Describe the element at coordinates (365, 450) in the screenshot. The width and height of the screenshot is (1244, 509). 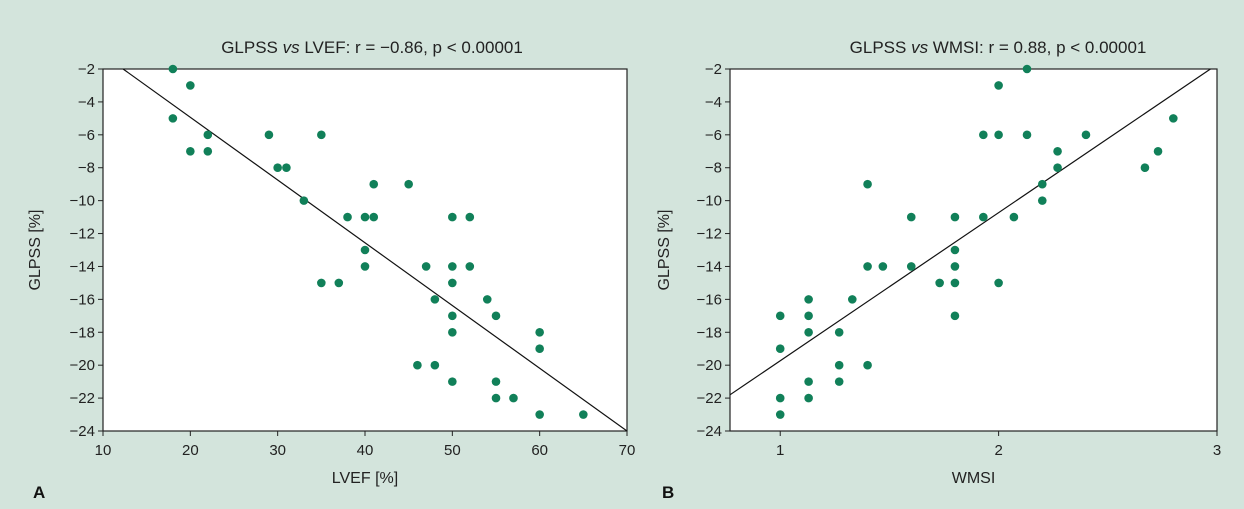
I see `x-tick-label: 40` at that location.